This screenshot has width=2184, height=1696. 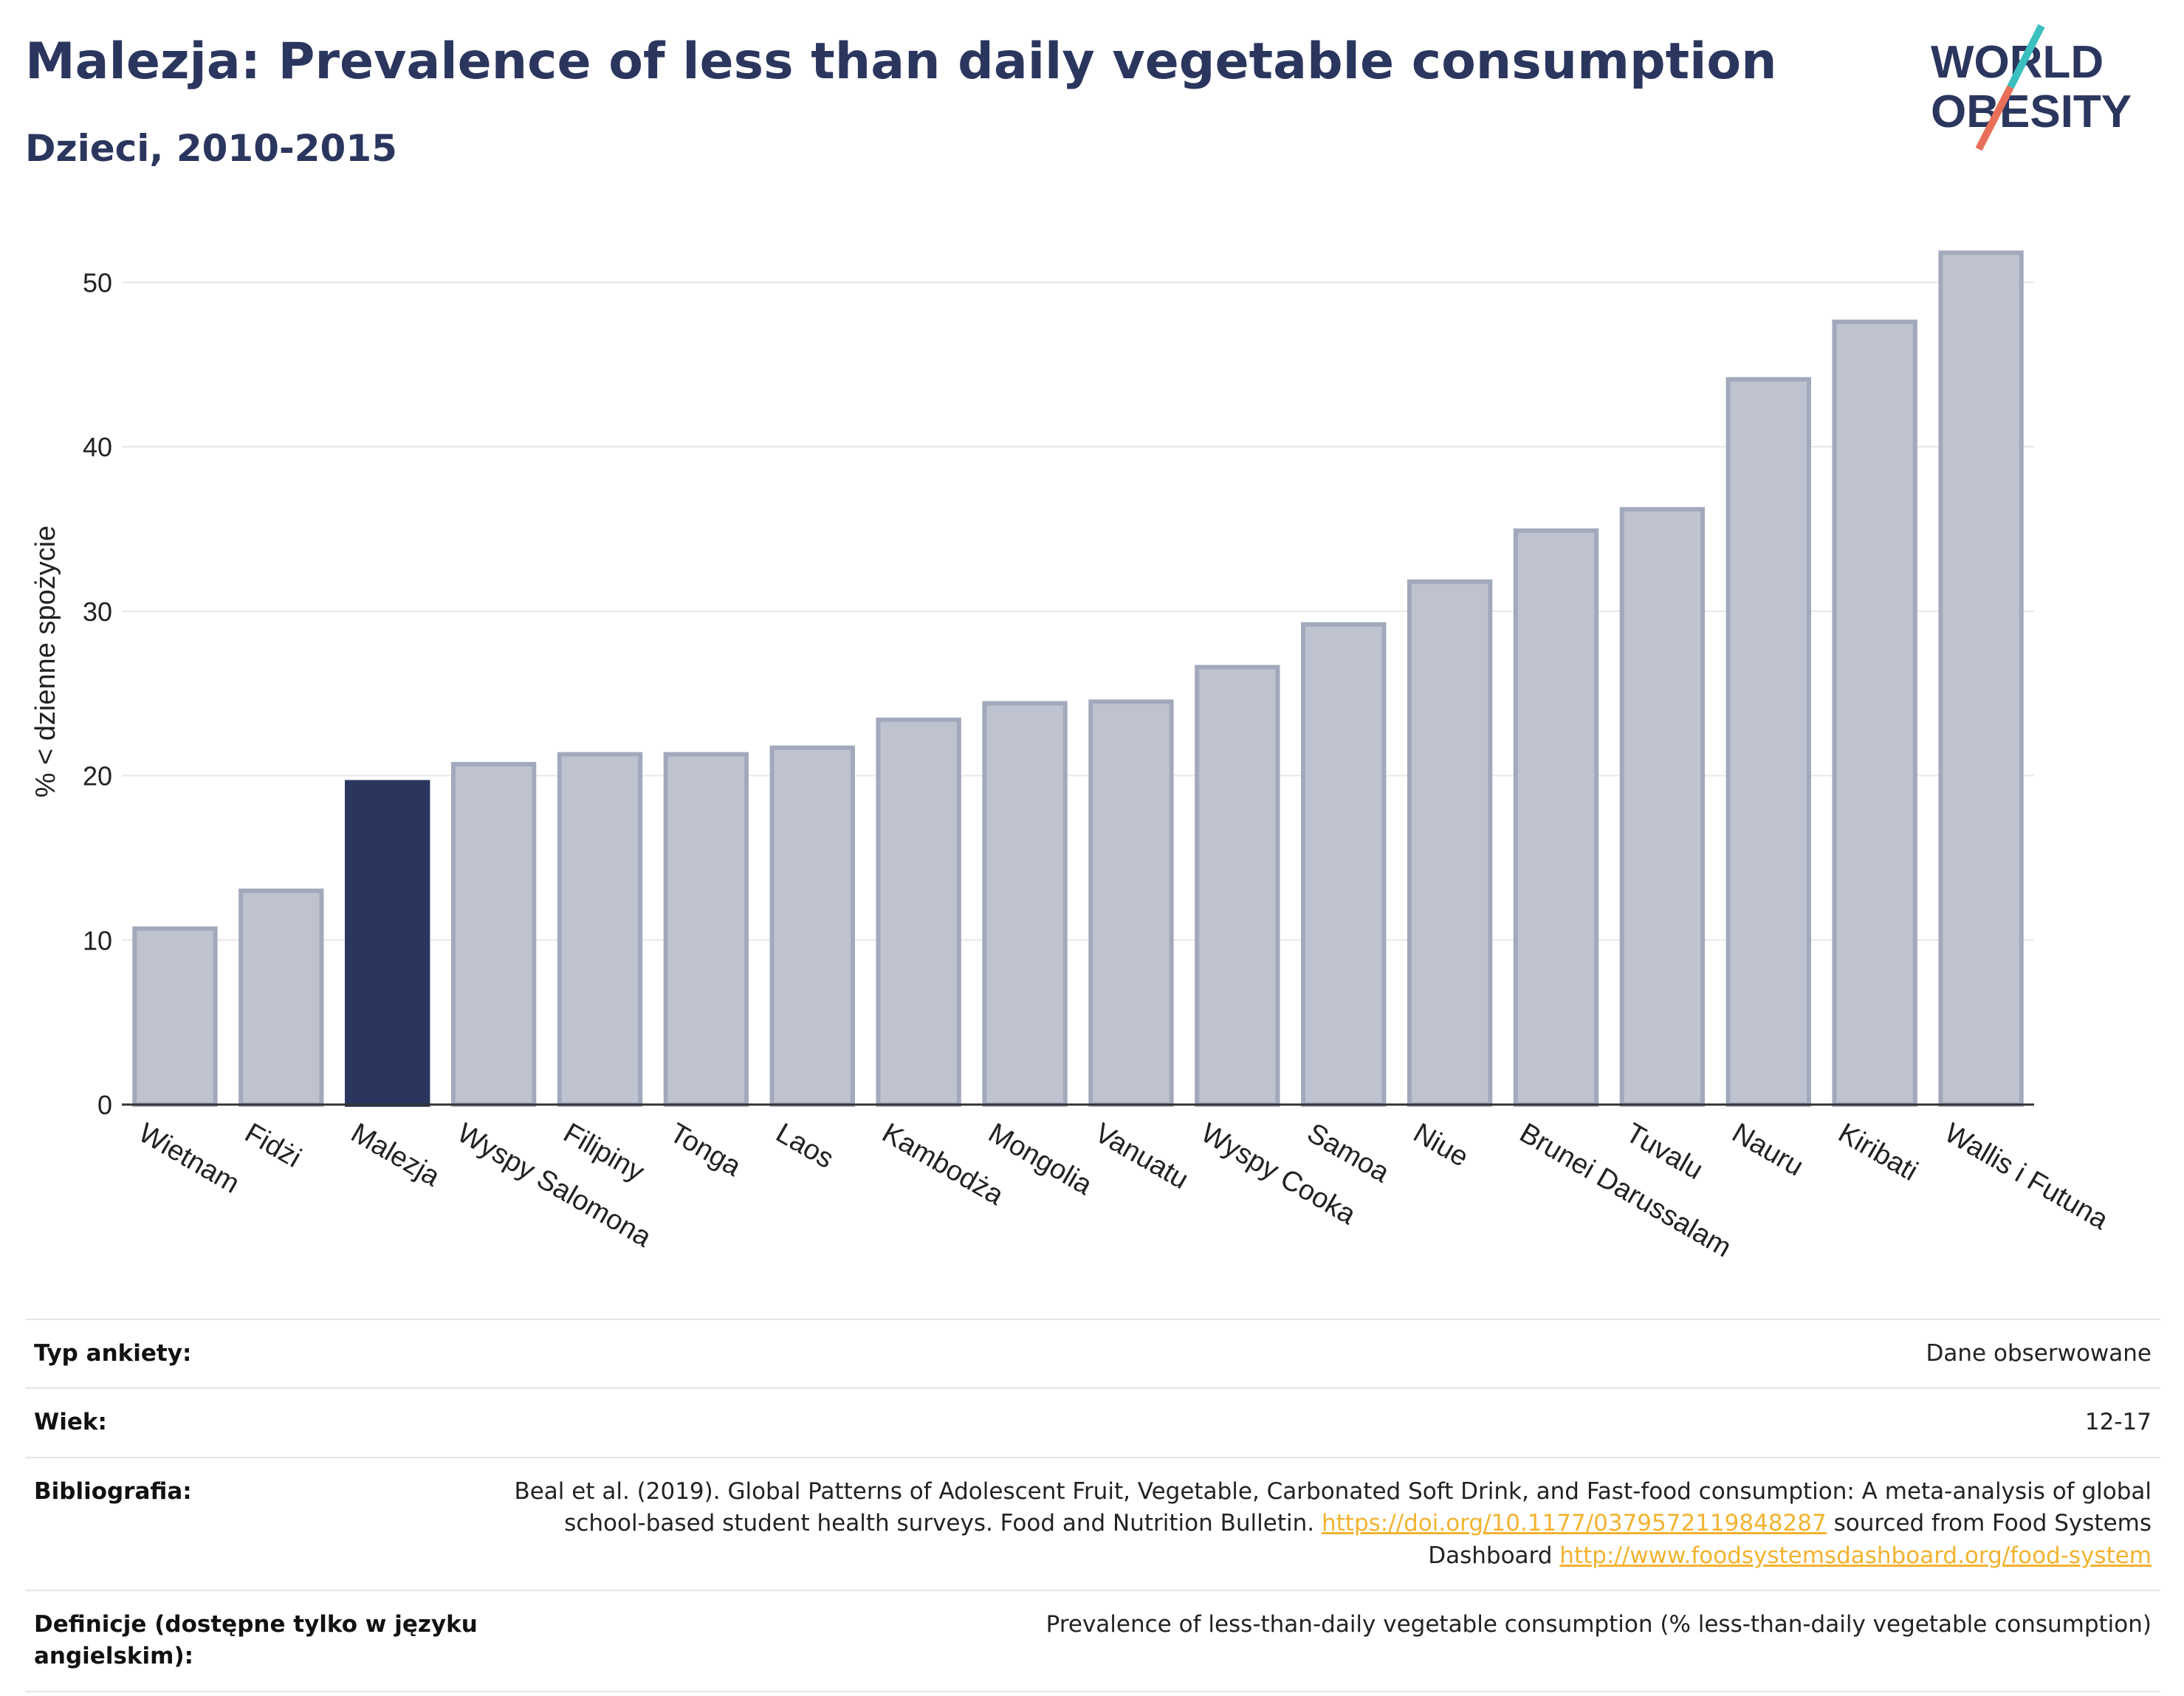 What do you see at coordinates (600, 929) in the screenshot?
I see `bar-filipiny` at bounding box center [600, 929].